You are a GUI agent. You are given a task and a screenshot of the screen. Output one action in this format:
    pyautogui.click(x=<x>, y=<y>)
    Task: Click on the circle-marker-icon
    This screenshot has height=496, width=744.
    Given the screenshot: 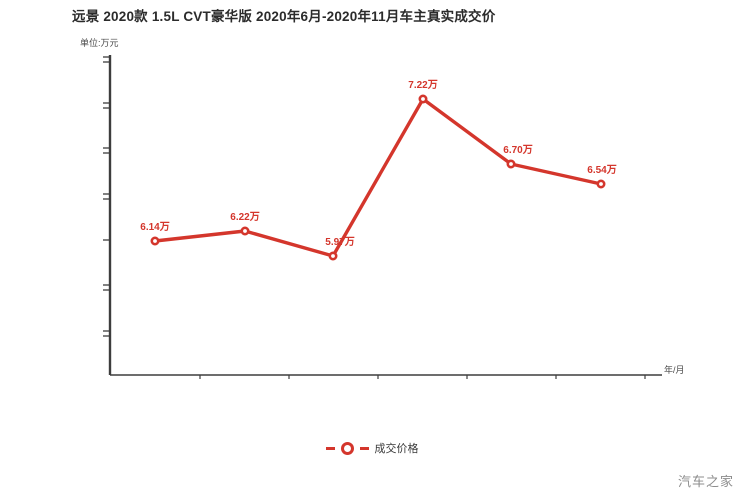 What is the action you would take?
    pyautogui.click(x=347, y=448)
    